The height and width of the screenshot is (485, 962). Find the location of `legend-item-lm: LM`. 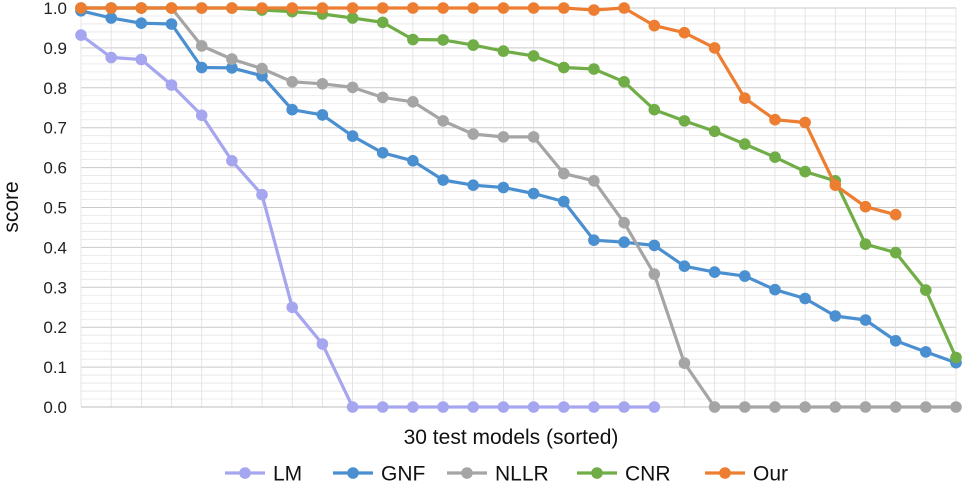

legend-item-lm: LM is located at coordinates (263, 474).